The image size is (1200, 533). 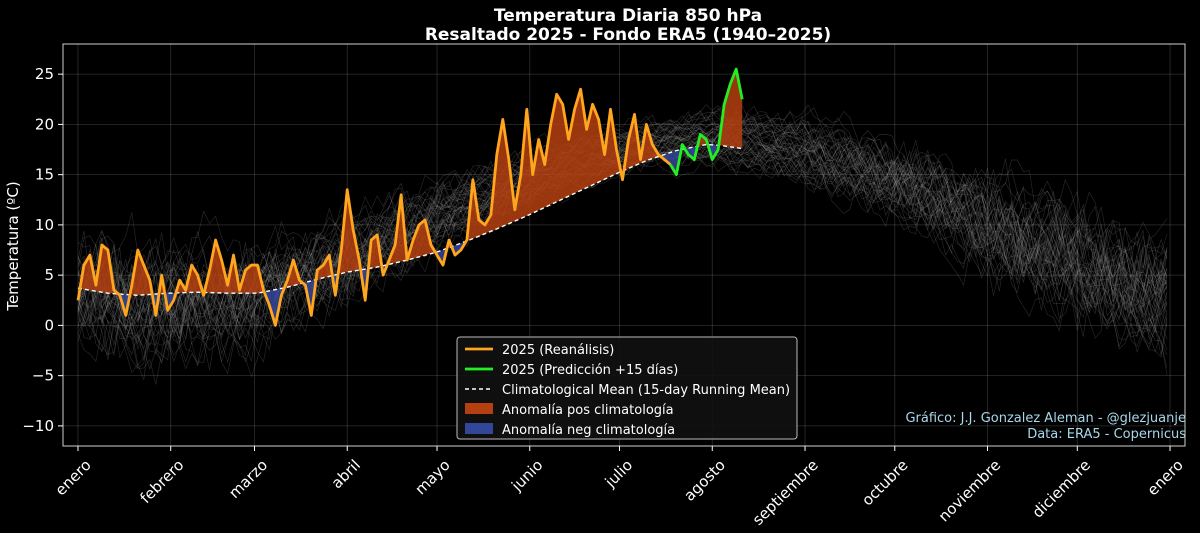 I want to click on y-tick-label: 10, so click(x=44, y=225).